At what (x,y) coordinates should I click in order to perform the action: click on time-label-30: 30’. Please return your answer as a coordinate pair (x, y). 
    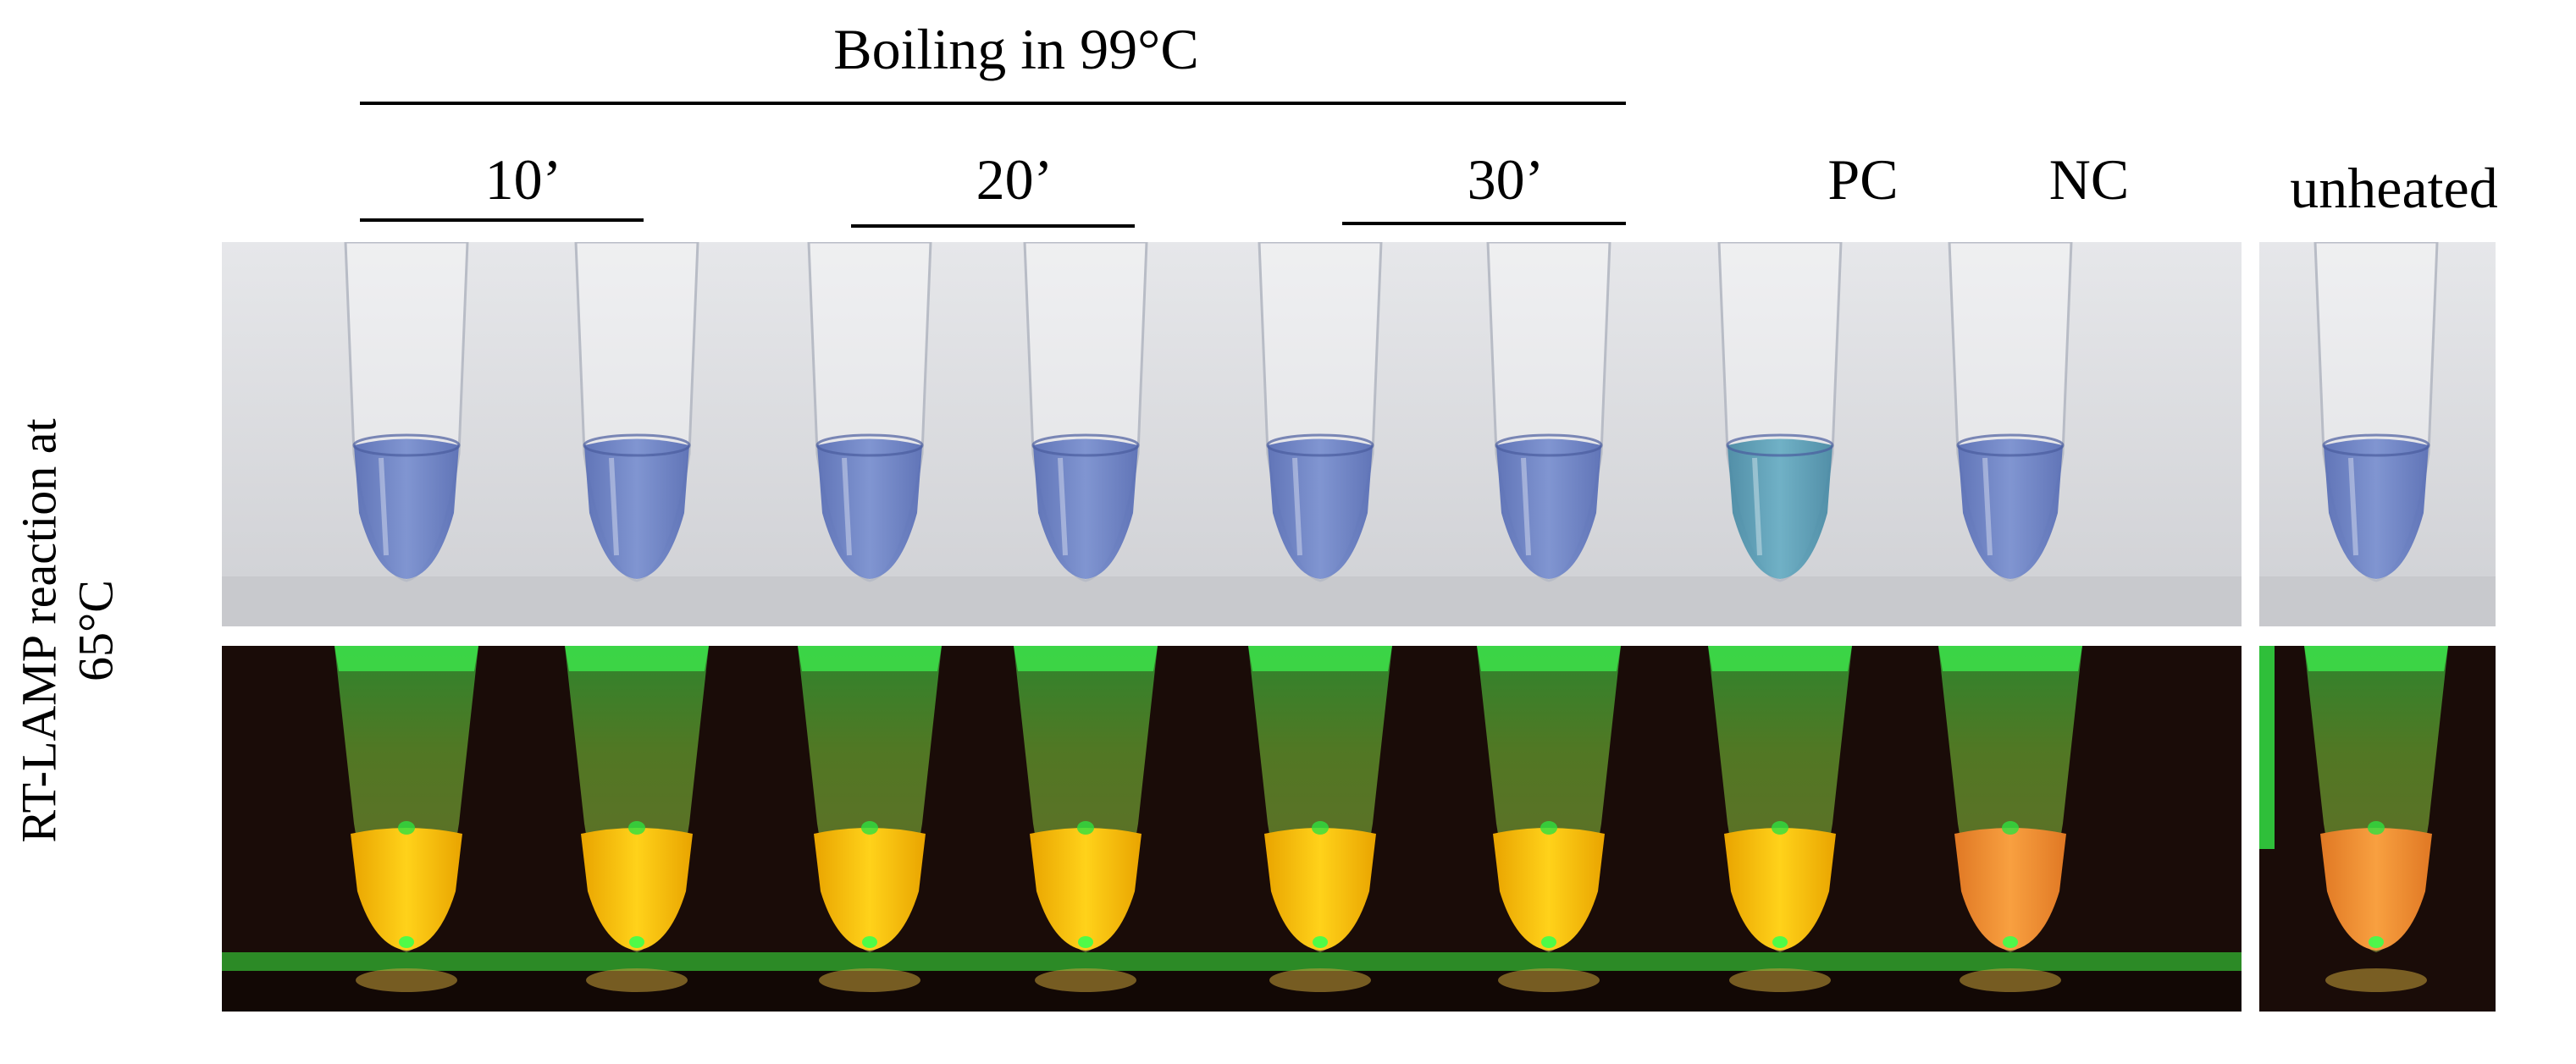
    Looking at the image, I should click on (1506, 180).